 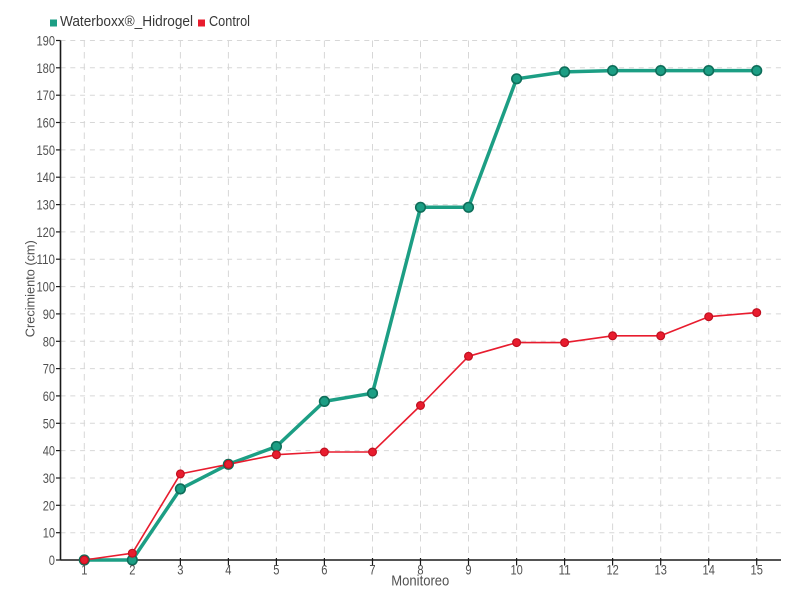 I want to click on svg-text: 1, so click(x=84, y=570).